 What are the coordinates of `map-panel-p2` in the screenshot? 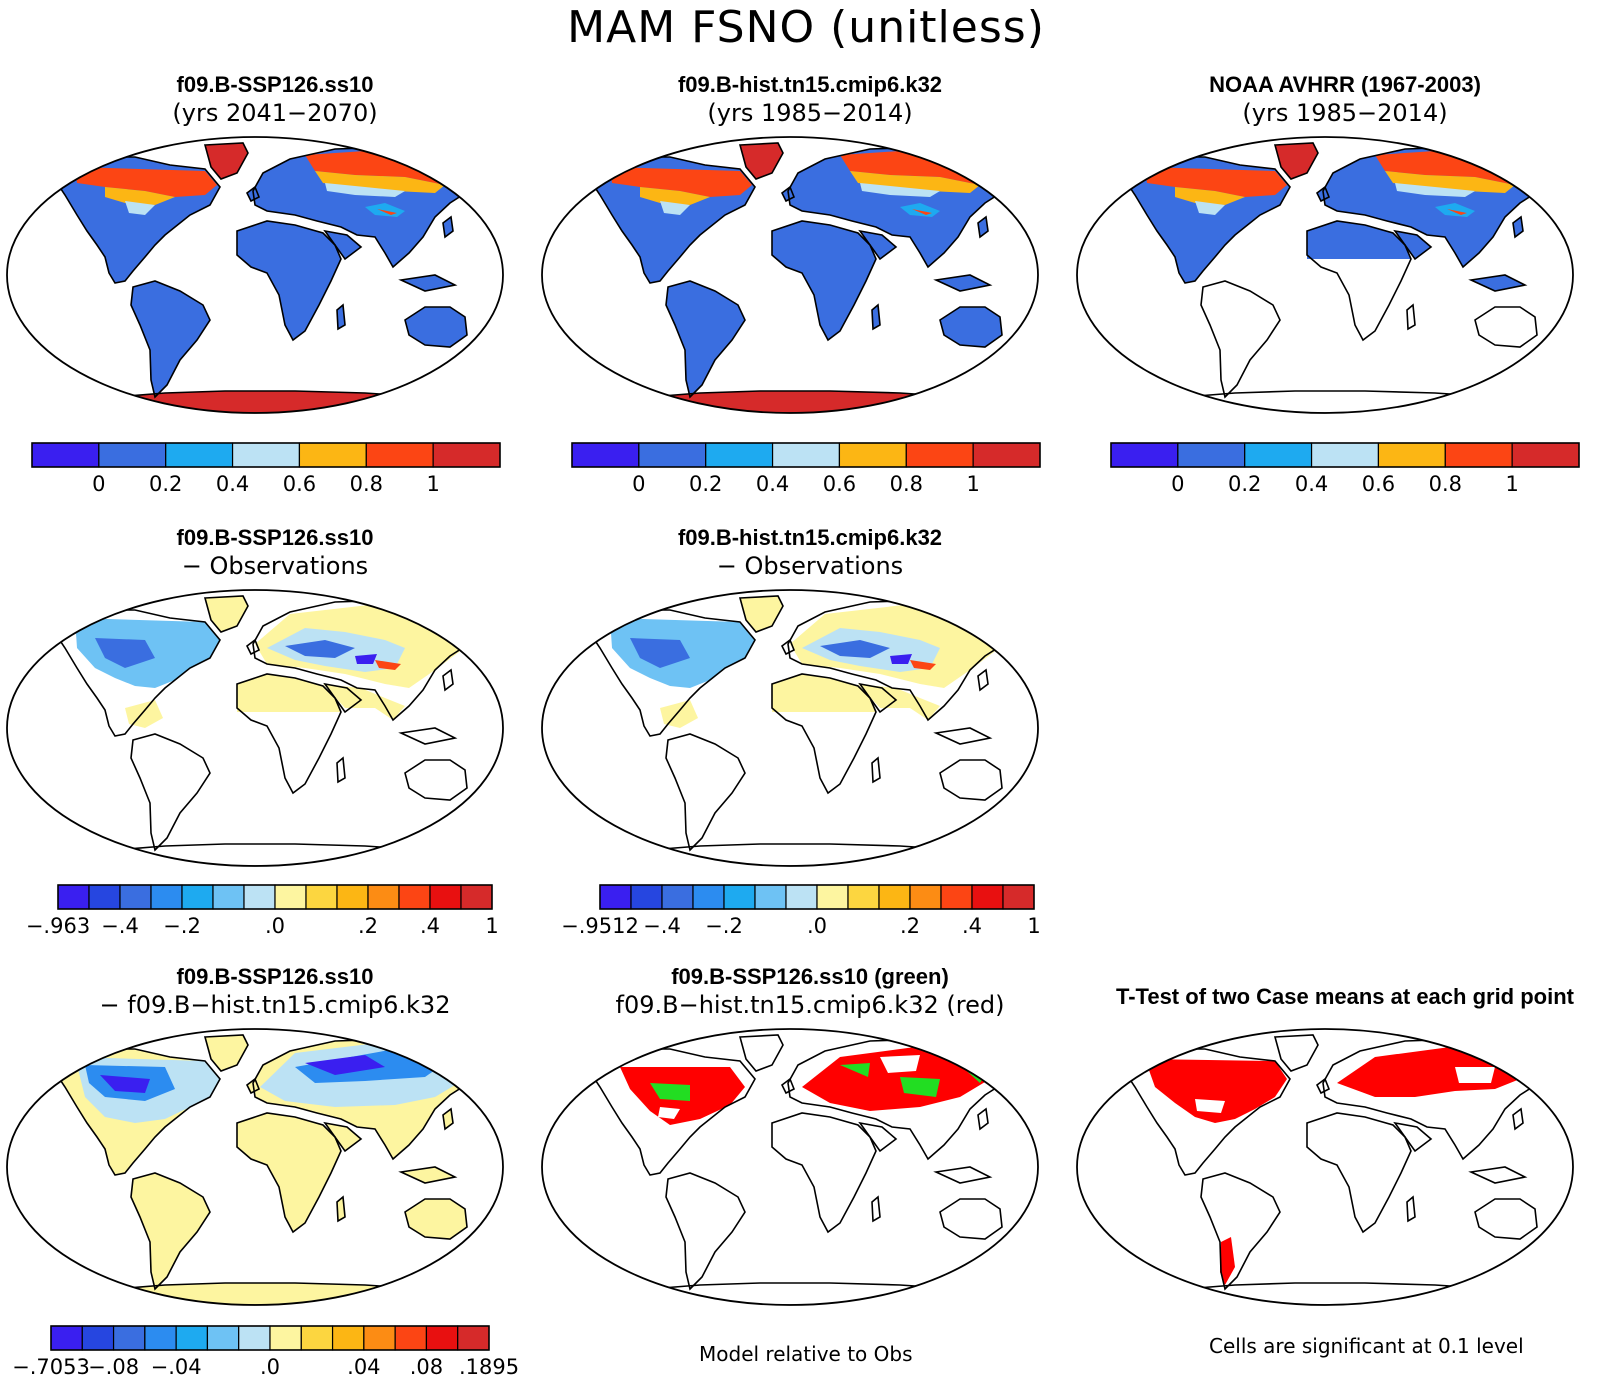 It's located at (790, 275).